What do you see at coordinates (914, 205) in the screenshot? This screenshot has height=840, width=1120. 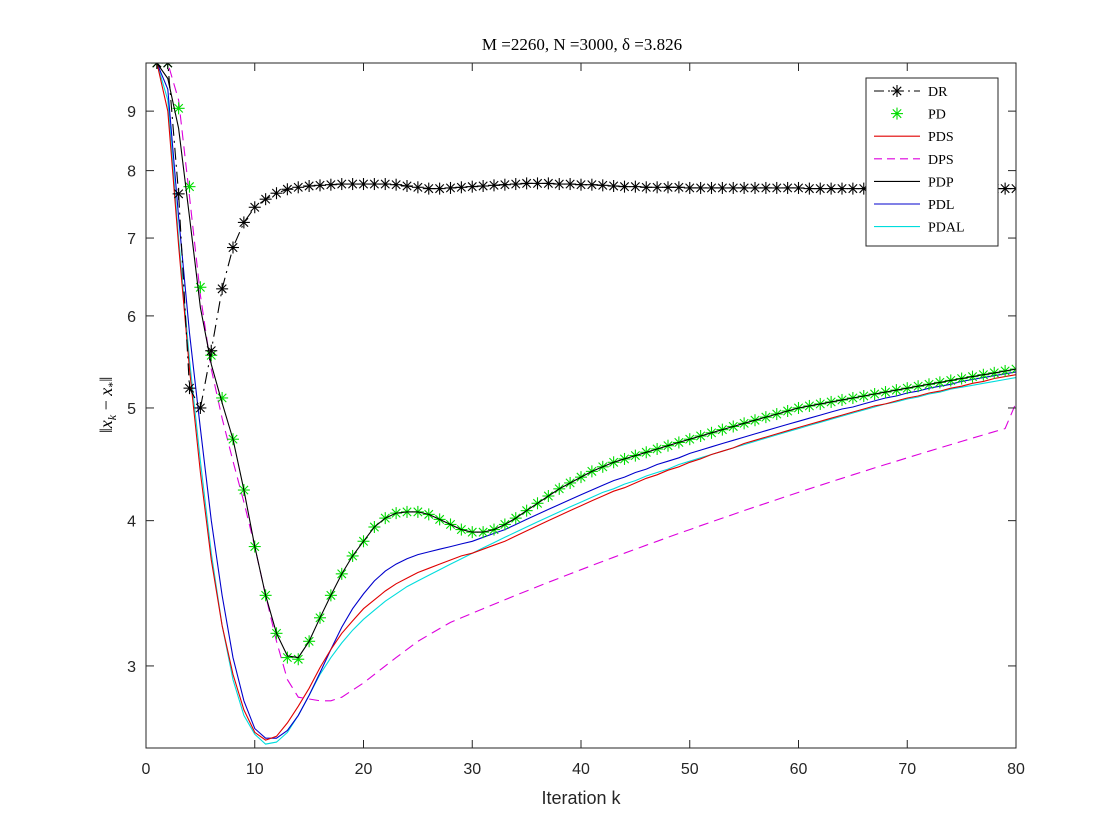 I see `legend-item-pdl: PDL` at bounding box center [914, 205].